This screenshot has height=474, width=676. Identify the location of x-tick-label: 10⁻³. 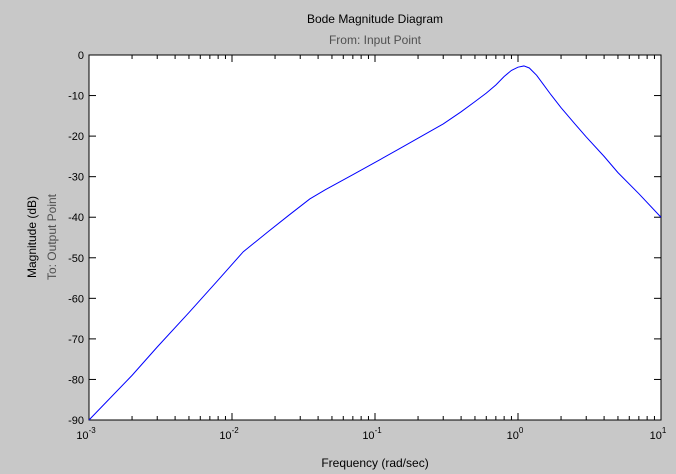
(86, 434).